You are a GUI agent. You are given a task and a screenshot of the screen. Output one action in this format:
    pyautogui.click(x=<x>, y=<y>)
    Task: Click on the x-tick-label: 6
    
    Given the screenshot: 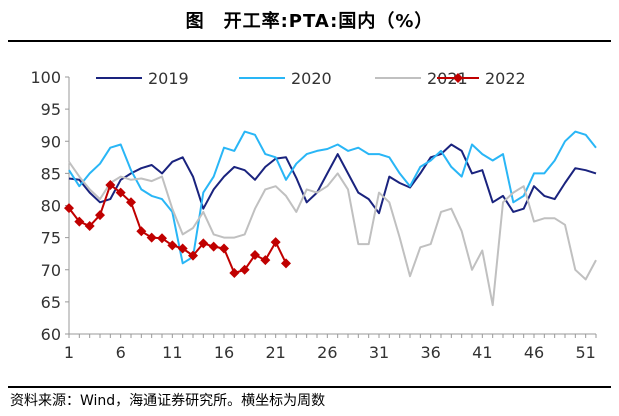 What is the action you would take?
    pyautogui.click(x=121, y=352)
    